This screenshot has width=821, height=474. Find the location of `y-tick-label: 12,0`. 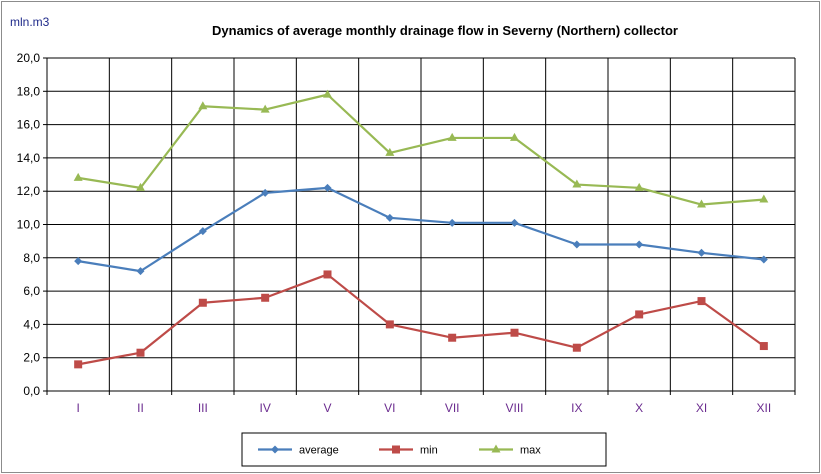

y-tick-label: 12,0 is located at coordinates (29, 191).